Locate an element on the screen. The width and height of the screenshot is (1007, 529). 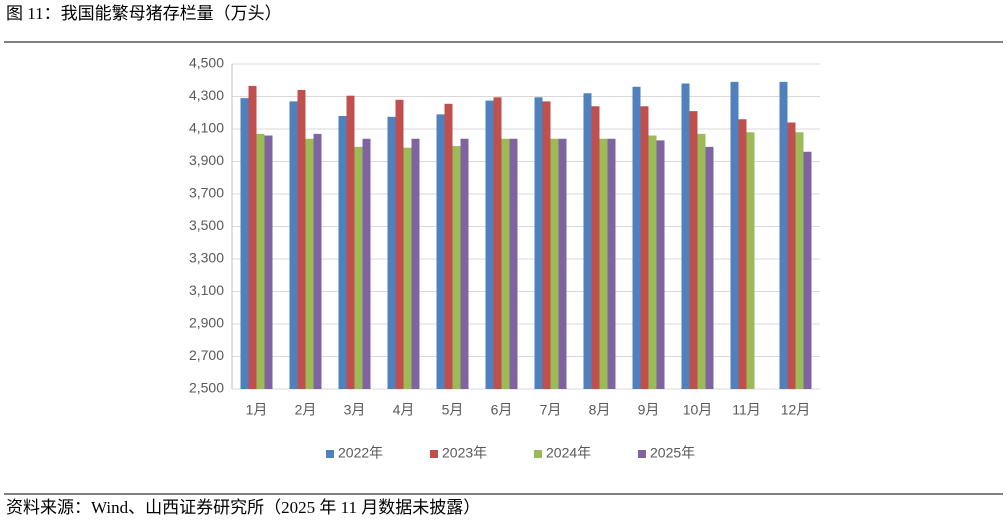
source-note: 资料来源：Wind、山西证券研究所（2025 年 11 月数据未披露） is located at coordinates (243, 507).